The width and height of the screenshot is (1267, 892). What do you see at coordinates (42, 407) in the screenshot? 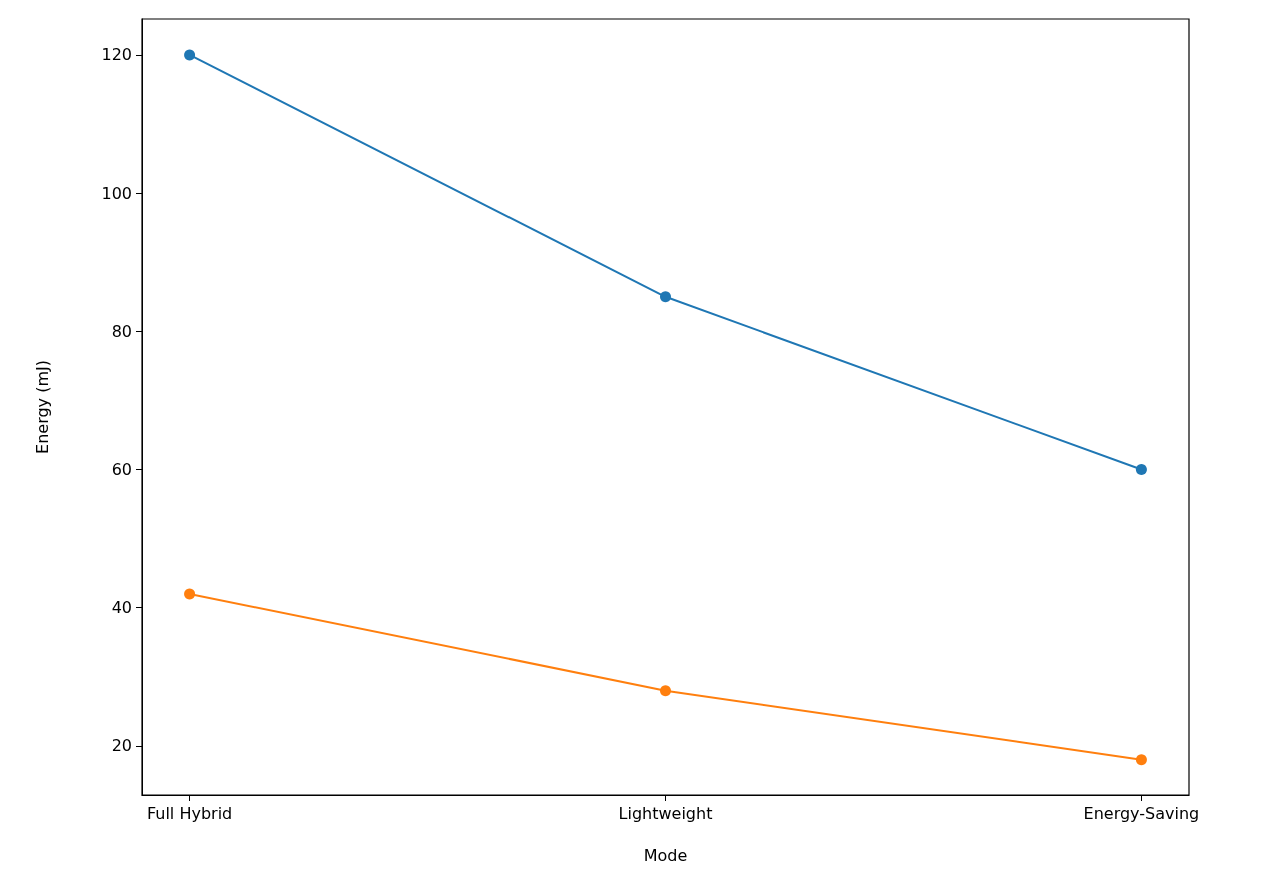
I see `y-axis-title: Energy (mJ)` at bounding box center [42, 407].